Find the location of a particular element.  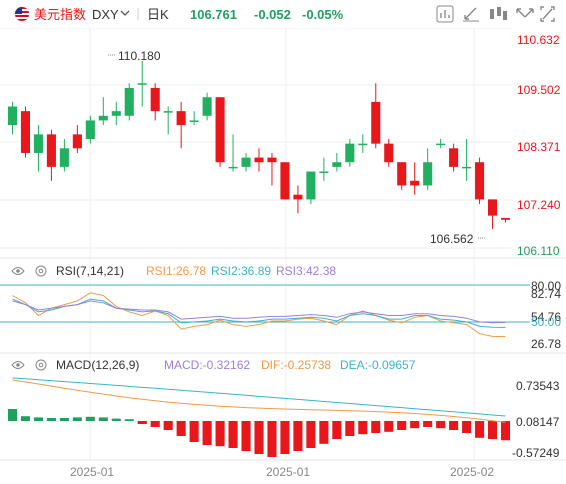

indicator-icon is located at coordinates (445, 14).